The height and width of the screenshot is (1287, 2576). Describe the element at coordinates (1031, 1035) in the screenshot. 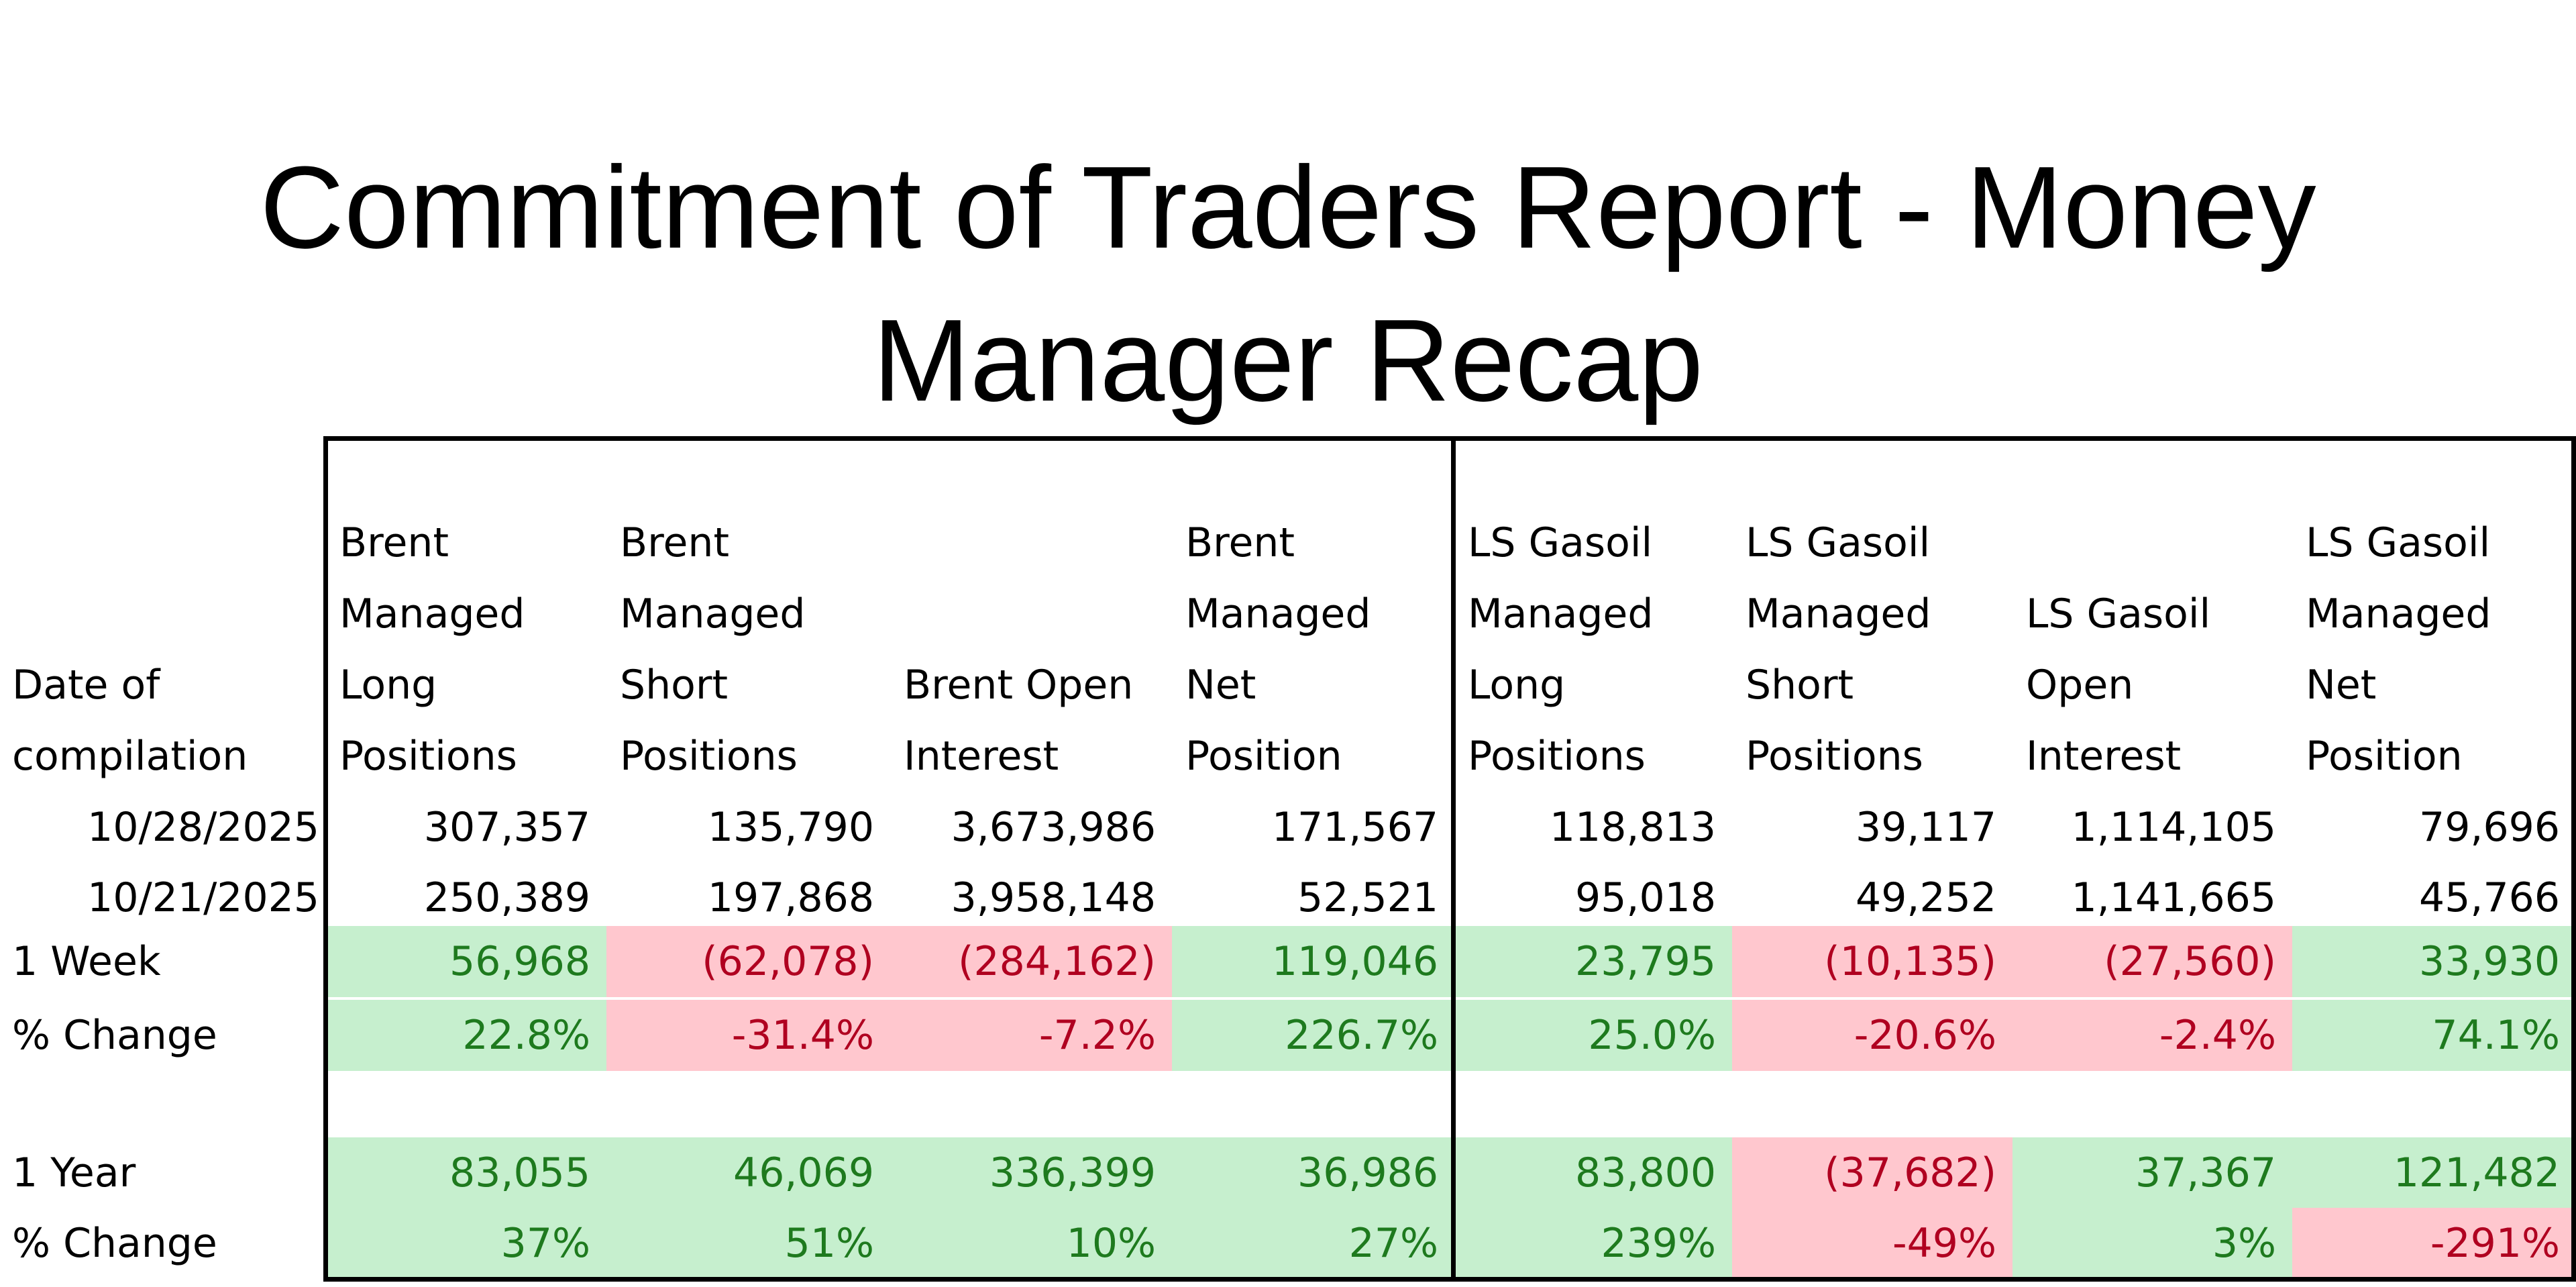

I see `table-cell: -7.2%` at that location.